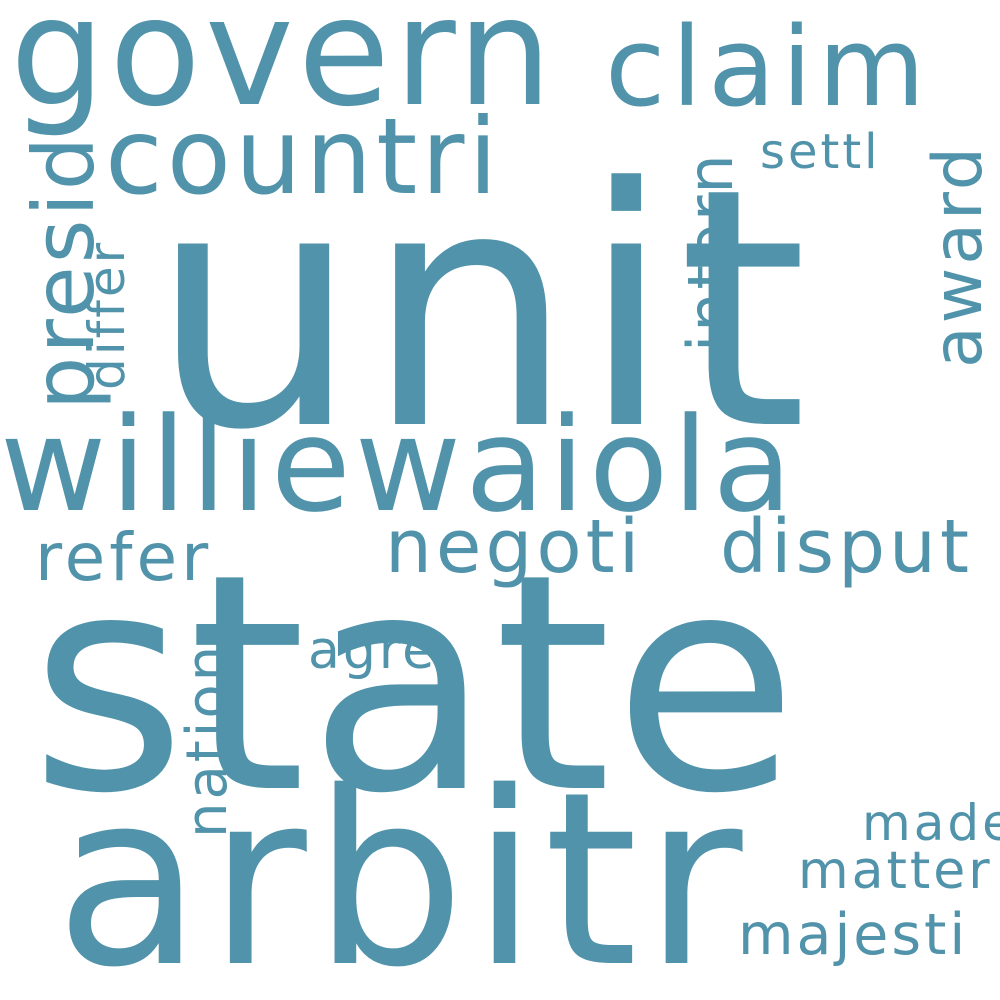  Describe the element at coordinates (820, 152) in the screenshot. I see `word-settl: settl` at that location.